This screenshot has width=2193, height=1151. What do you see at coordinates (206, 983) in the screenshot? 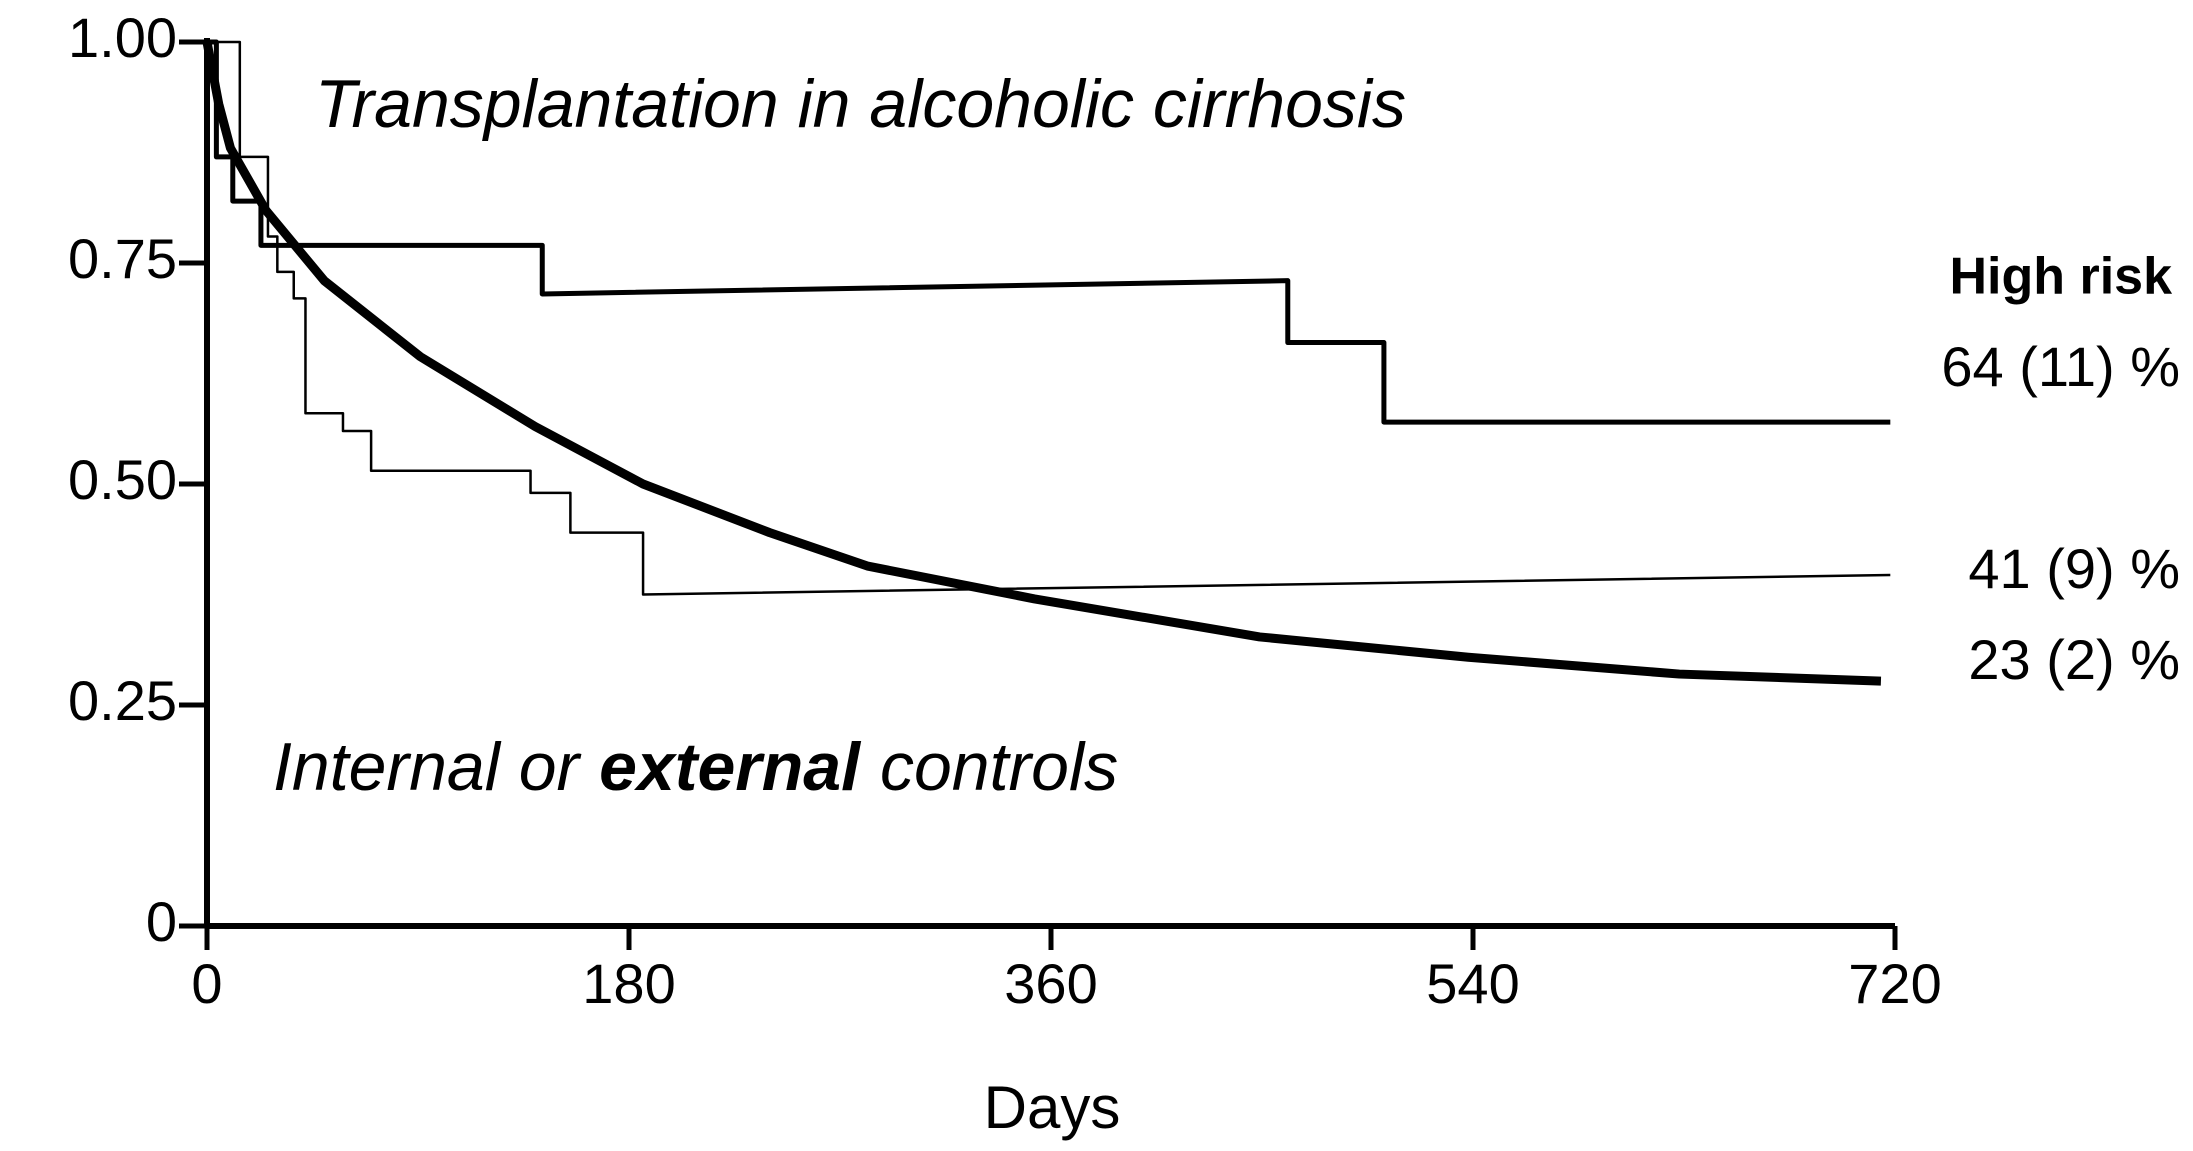
I see `x-tick-label: 0` at bounding box center [206, 983].